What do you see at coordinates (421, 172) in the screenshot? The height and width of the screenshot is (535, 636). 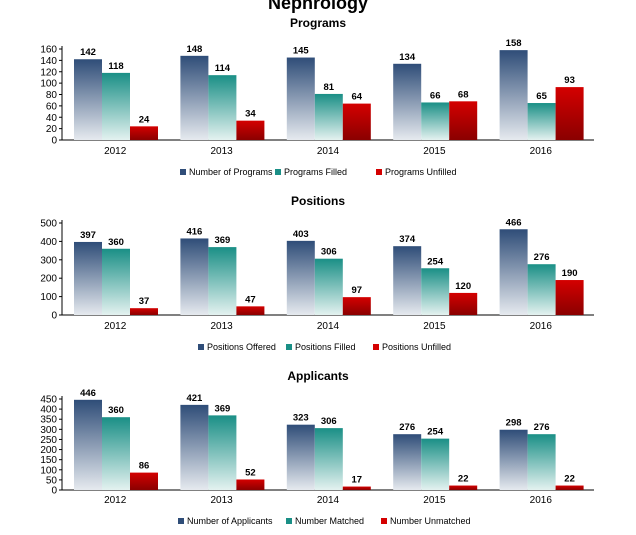 I see `legend-label: Programs Unfilled` at bounding box center [421, 172].